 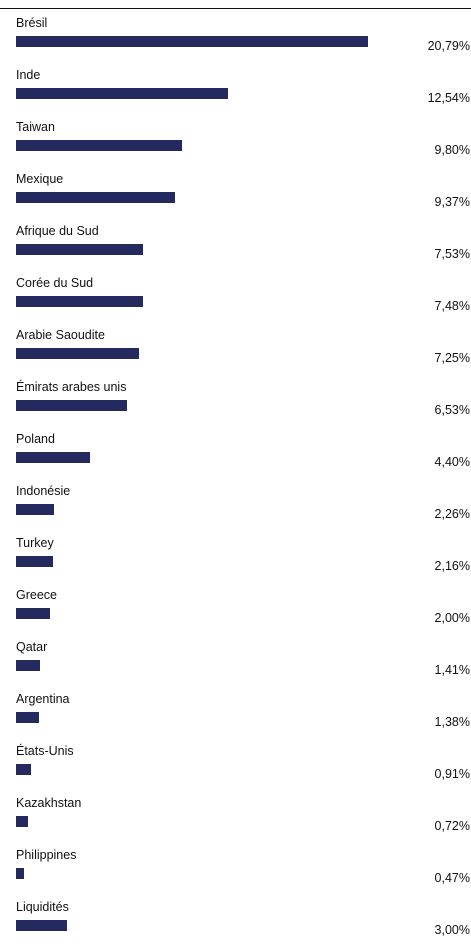 What do you see at coordinates (235, 145) in the screenshot?
I see `chart-row: Taiwan 9,80%` at bounding box center [235, 145].